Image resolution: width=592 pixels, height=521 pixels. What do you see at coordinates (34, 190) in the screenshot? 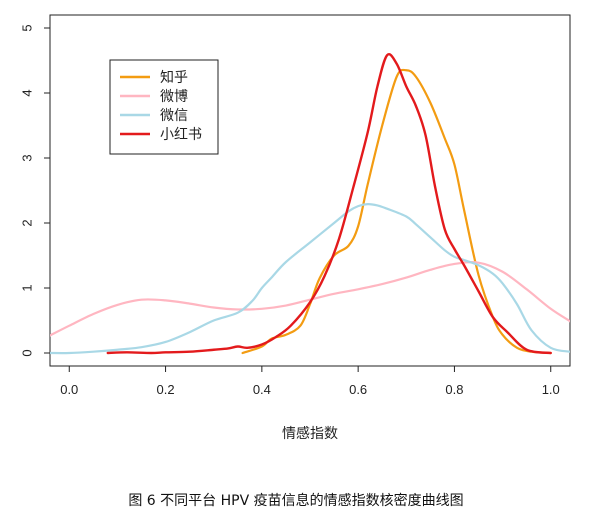
I see `y-axis: 0 1 2 3 4 5` at bounding box center [34, 190].